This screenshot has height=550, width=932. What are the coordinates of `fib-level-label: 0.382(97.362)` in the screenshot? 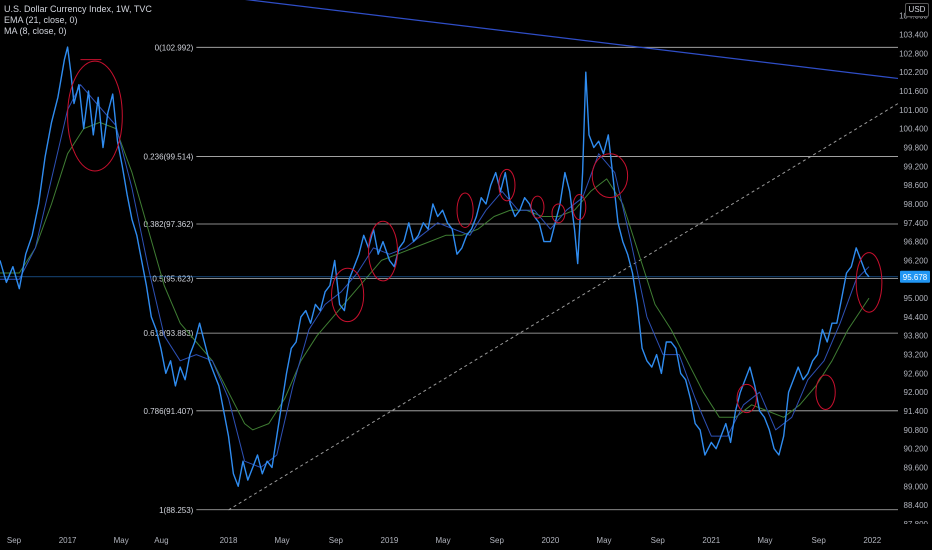 It's located at (169, 224).